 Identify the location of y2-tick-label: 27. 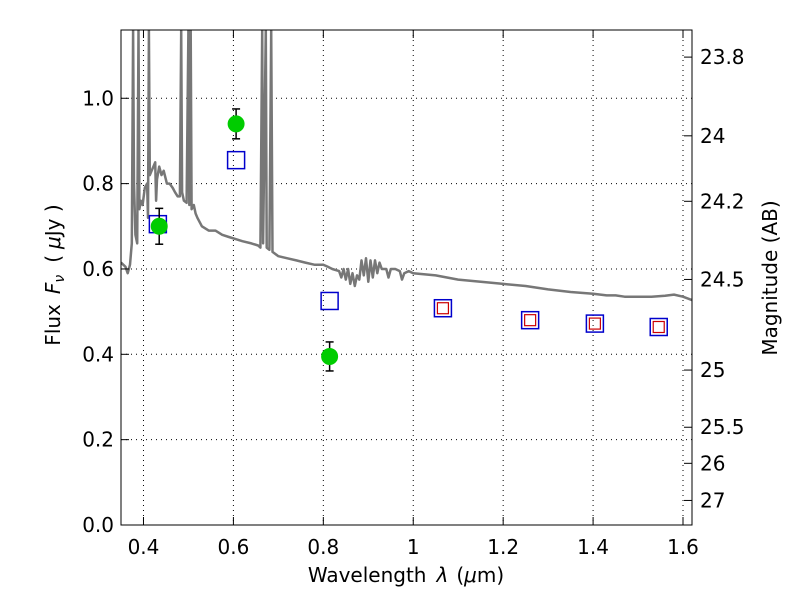
(712, 500).